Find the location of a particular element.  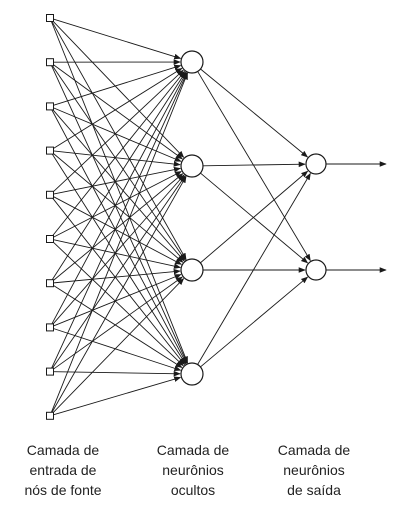

input-layer-caption: Camada de entrada de nós de fonte is located at coordinates (63, 470).